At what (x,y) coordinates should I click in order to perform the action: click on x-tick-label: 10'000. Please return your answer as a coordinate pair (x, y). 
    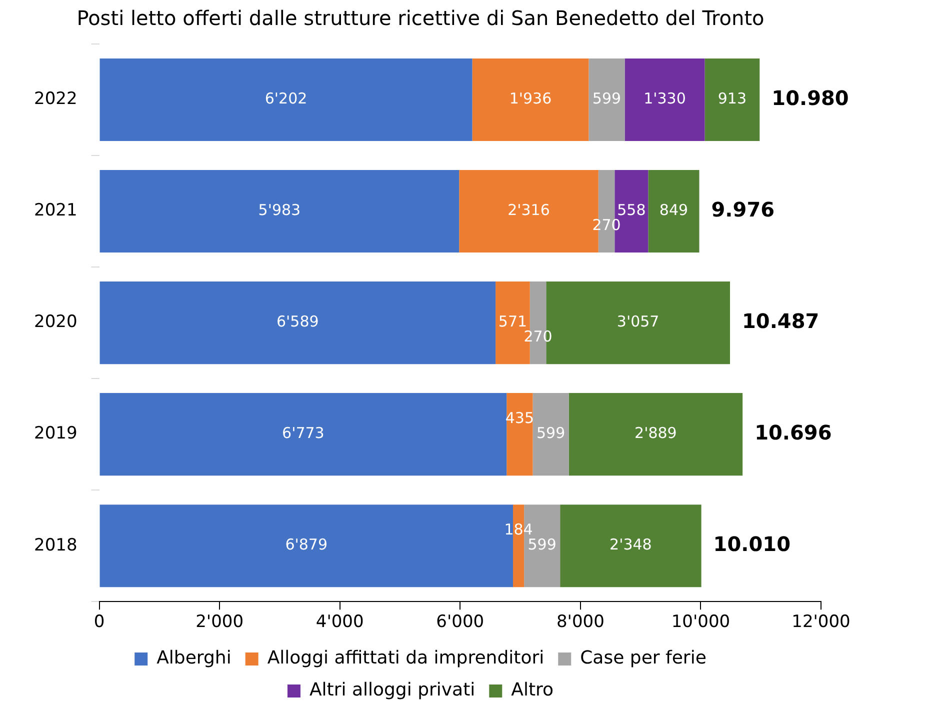
    Looking at the image, I should click on (700, 622).